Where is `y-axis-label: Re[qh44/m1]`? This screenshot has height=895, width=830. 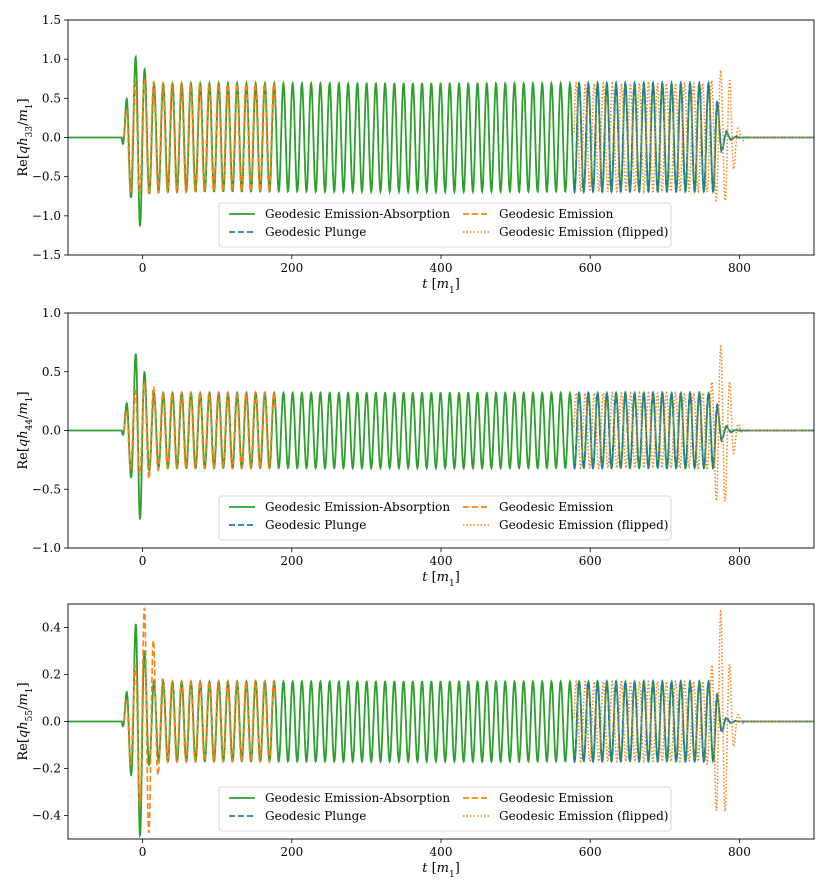 y-axis-label: Re[qh44/m1] is located at coordinates (25, 430).